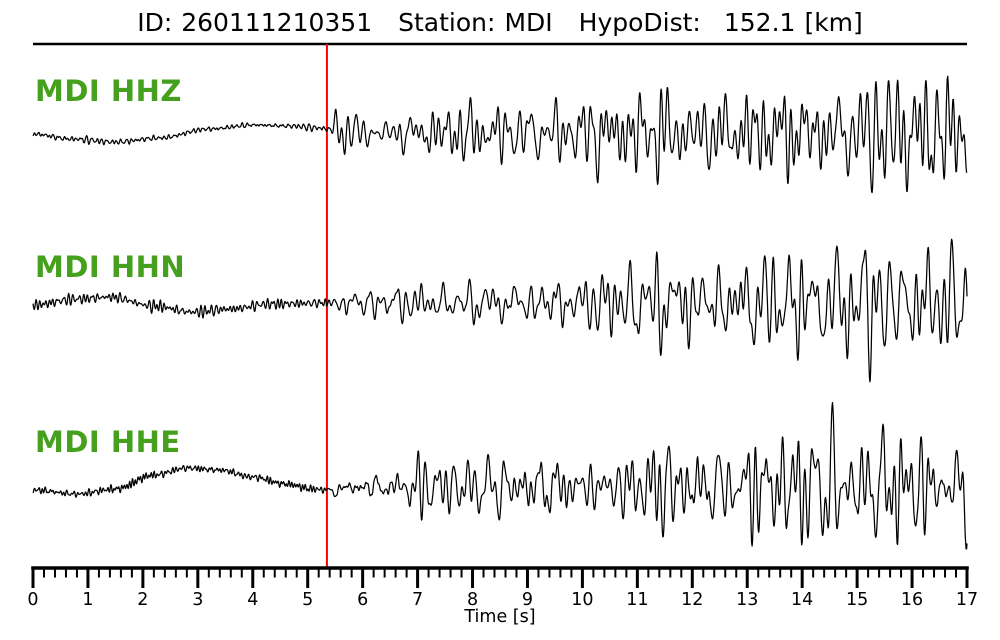  What do you see at coordinates (447, 22) in the screenshot?
I see `station-label: Station:` at bounding box center [447, 22].